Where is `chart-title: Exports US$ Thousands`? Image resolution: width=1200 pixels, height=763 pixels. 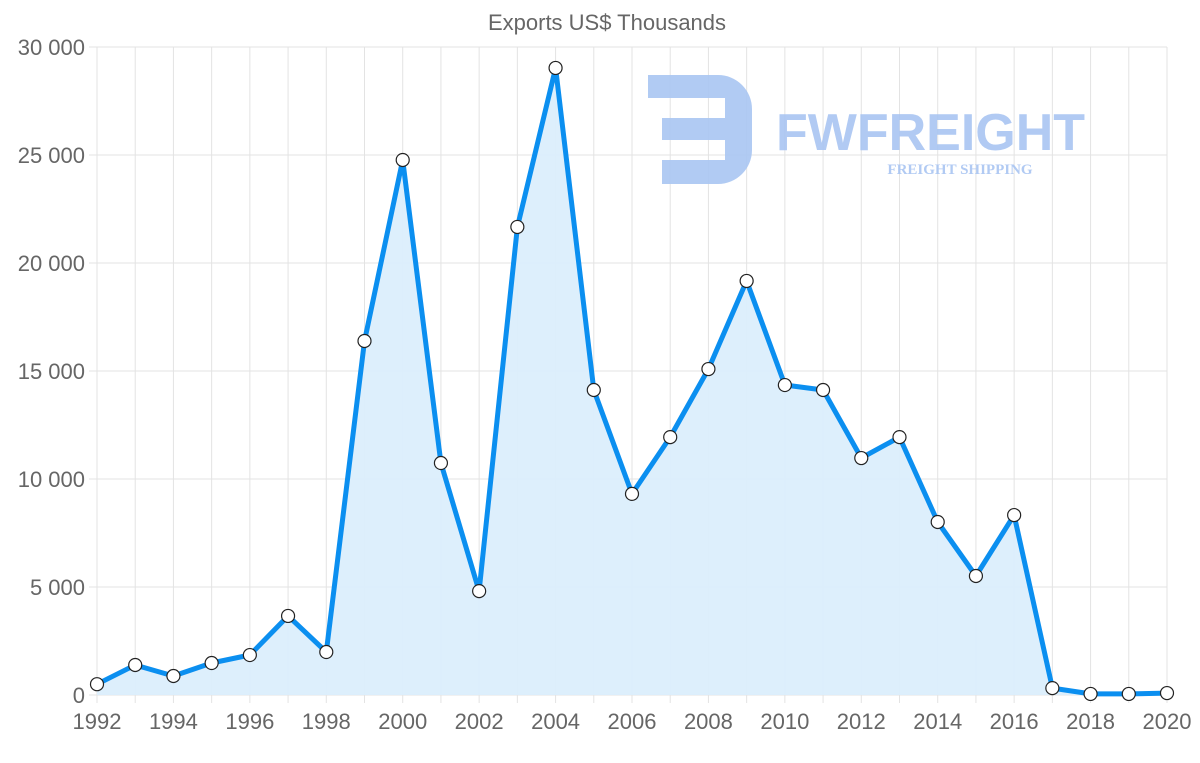
chart-title: Exports US$ Thousands is located at coordinates (607, 22).